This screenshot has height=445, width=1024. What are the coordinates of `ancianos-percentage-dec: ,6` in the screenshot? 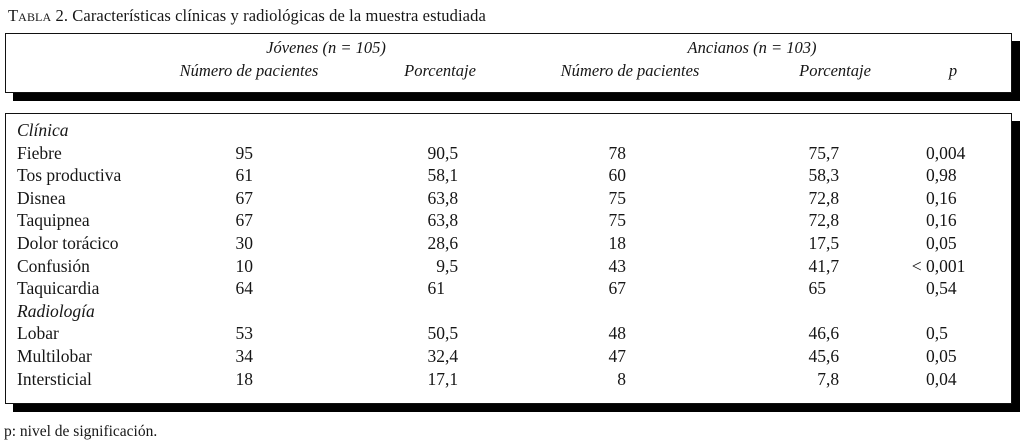 It's located at (833, 355).